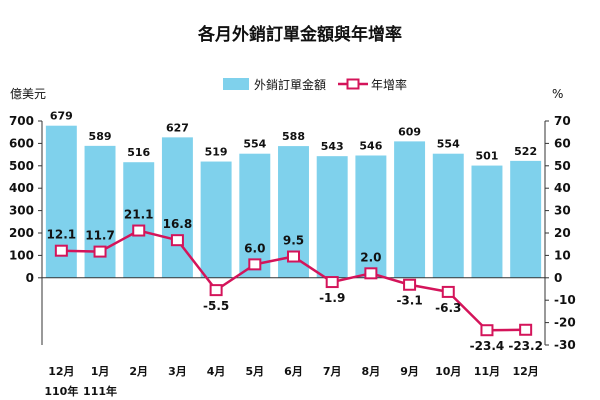  What do you see at coordinates (409, 371) in the screenshot?
I see `category-label: 9月` at bounding box center [409, 371].